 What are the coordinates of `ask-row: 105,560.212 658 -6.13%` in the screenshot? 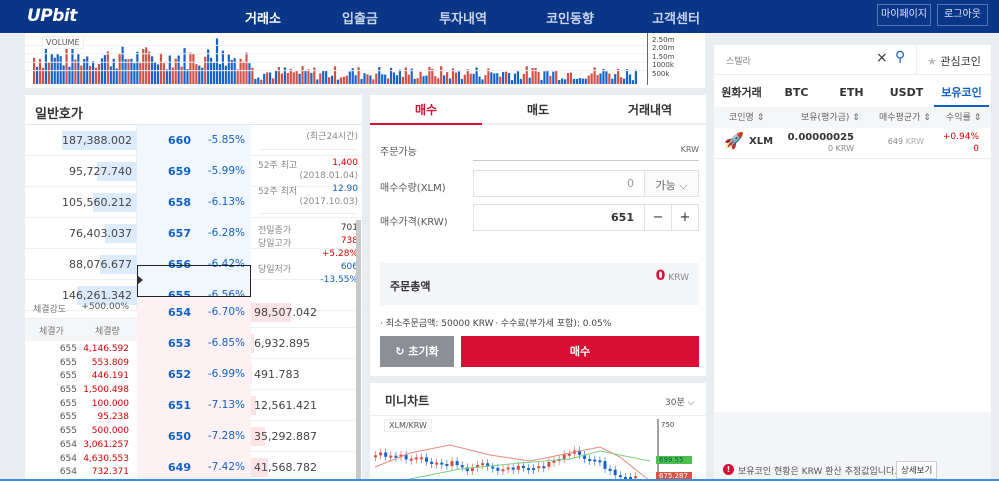 It's located at (193, 202).